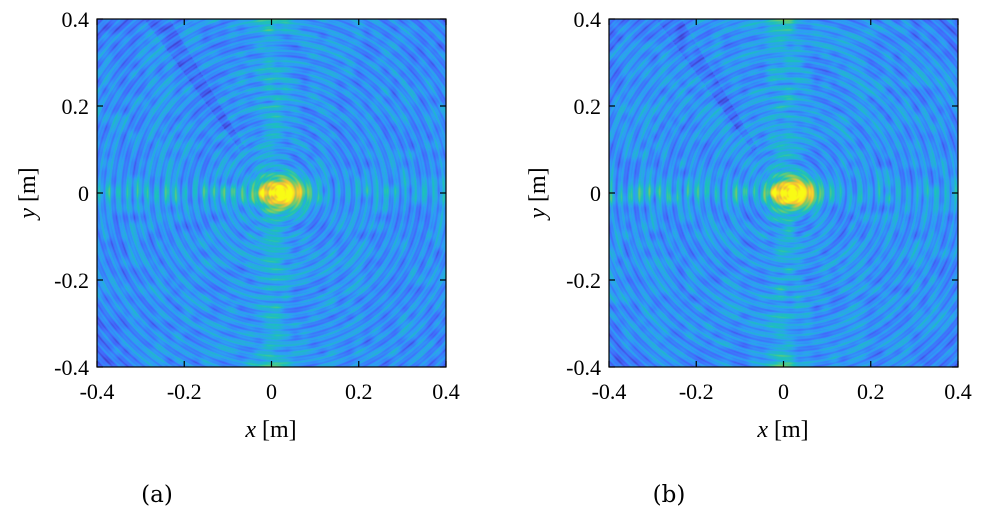  What do you see at coordinates (609, 391) in the screenshot?
I see `x-tick-label-b-0: -0.4` at bounding box center [609, 391].